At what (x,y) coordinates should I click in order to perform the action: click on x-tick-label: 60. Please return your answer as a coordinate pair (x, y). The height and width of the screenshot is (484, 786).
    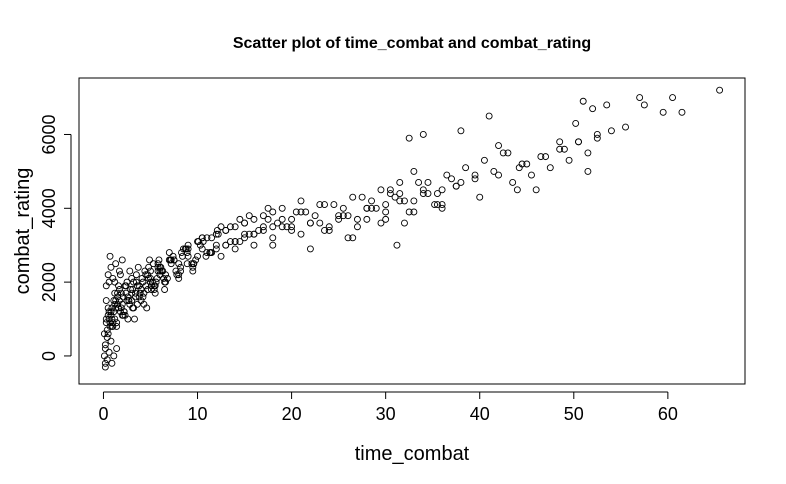
    Looking at the image, I should click on (668, 414).